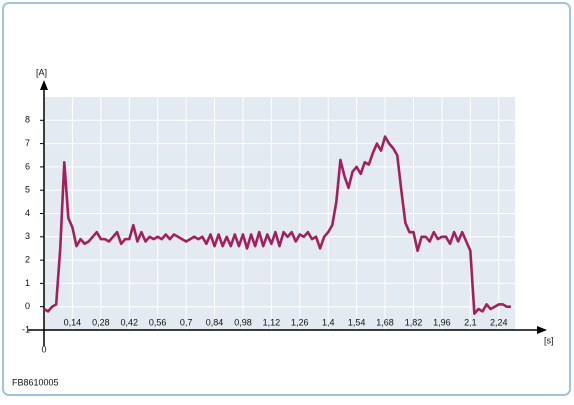  I want to click on x-tick-label: 1,68, so click(385, 322).